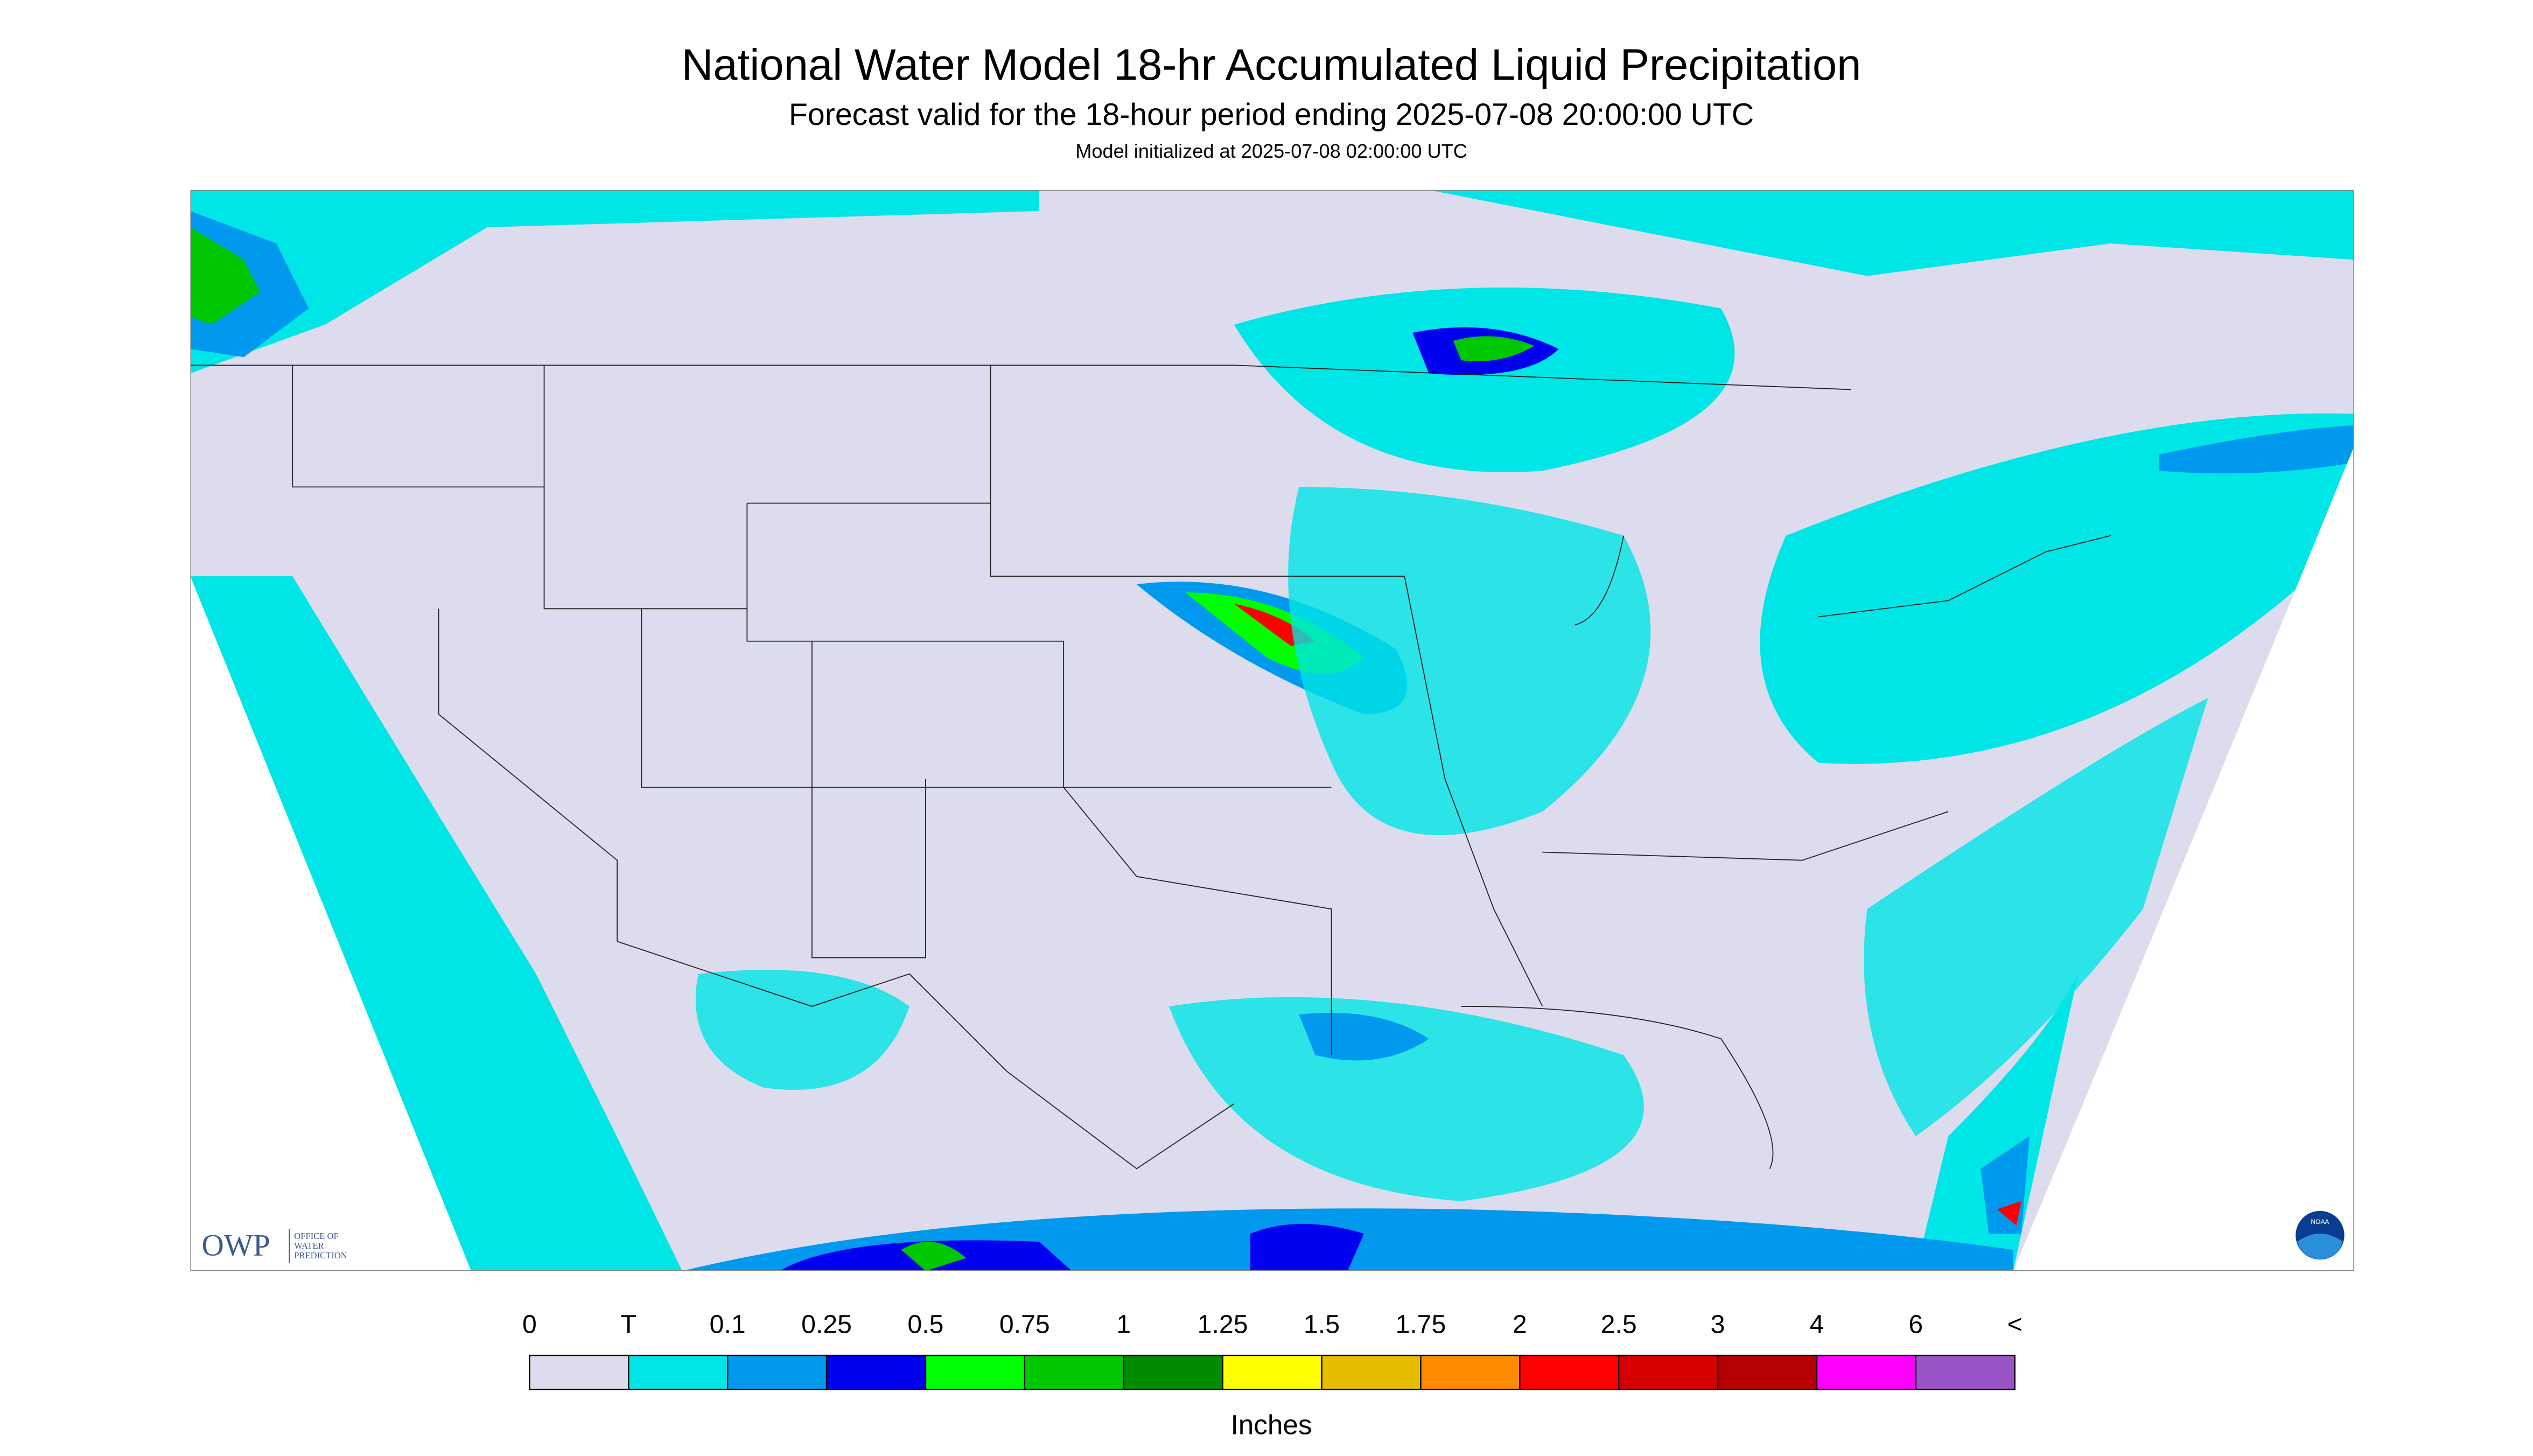  What do you see at coordinates (309, 1246) in the screenshot?
I see `owp-logo-line: WATER` at bounding box center [309, 1246].